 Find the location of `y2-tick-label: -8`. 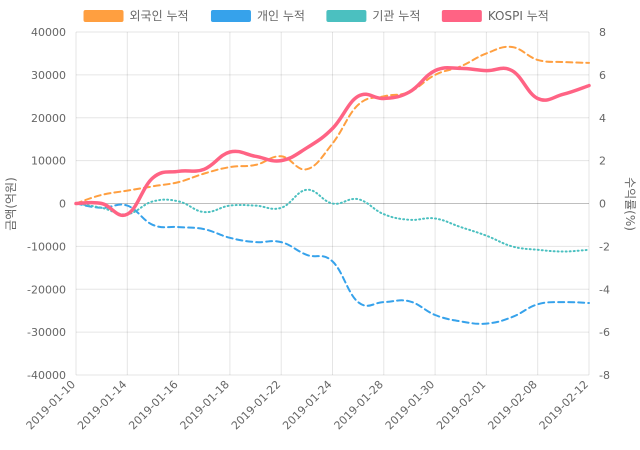

y2-tick-label: -8 is located at coordinates (604, 375).